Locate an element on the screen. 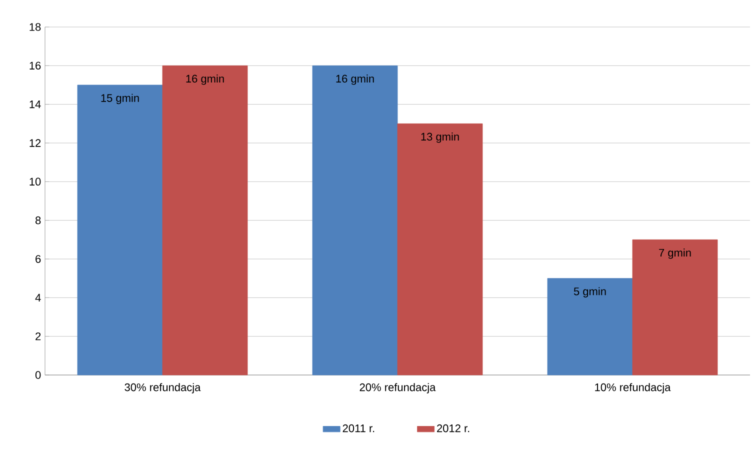 Image resolution: width=752 pixels, height=453 pixels. data-label: 5 gmin is located at coordinates (590, 292).